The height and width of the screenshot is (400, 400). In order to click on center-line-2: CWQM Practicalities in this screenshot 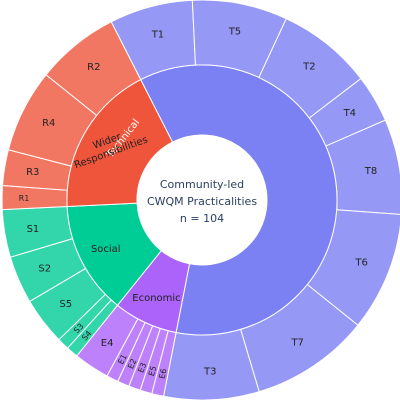, I will do `click(202, 201)`.